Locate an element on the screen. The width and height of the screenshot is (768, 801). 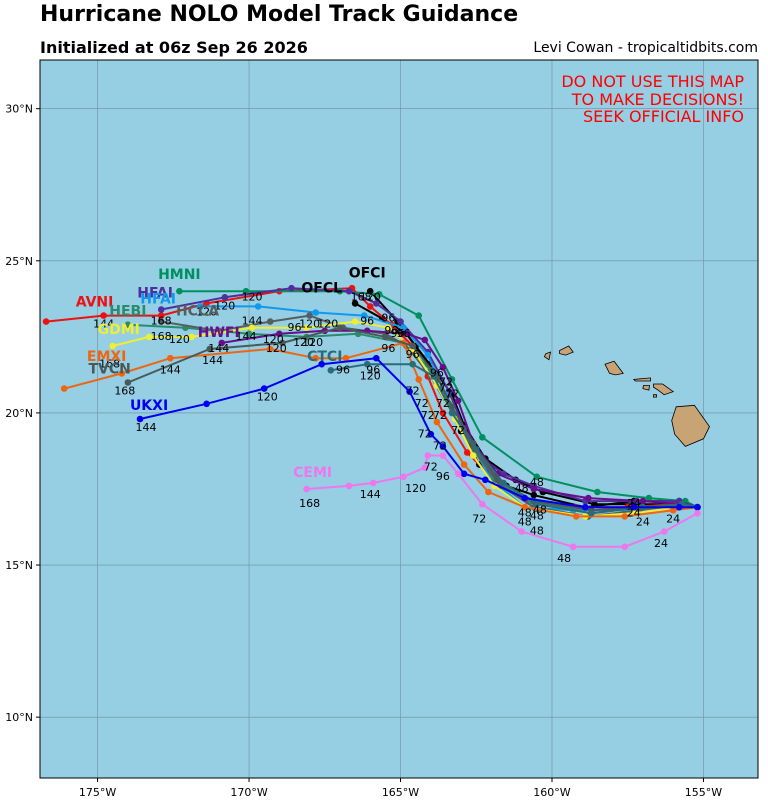
forecast-hour-label: 24 is located at coordinates (661, 543).